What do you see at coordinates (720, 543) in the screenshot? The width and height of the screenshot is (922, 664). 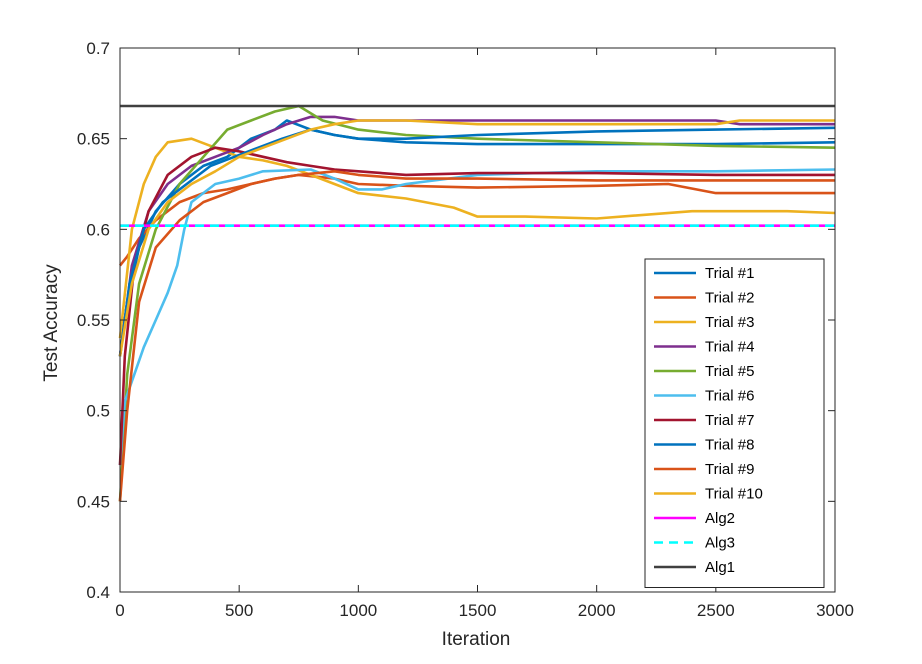 I see `legend-label: Alg3` at bounding box center [720, 543].